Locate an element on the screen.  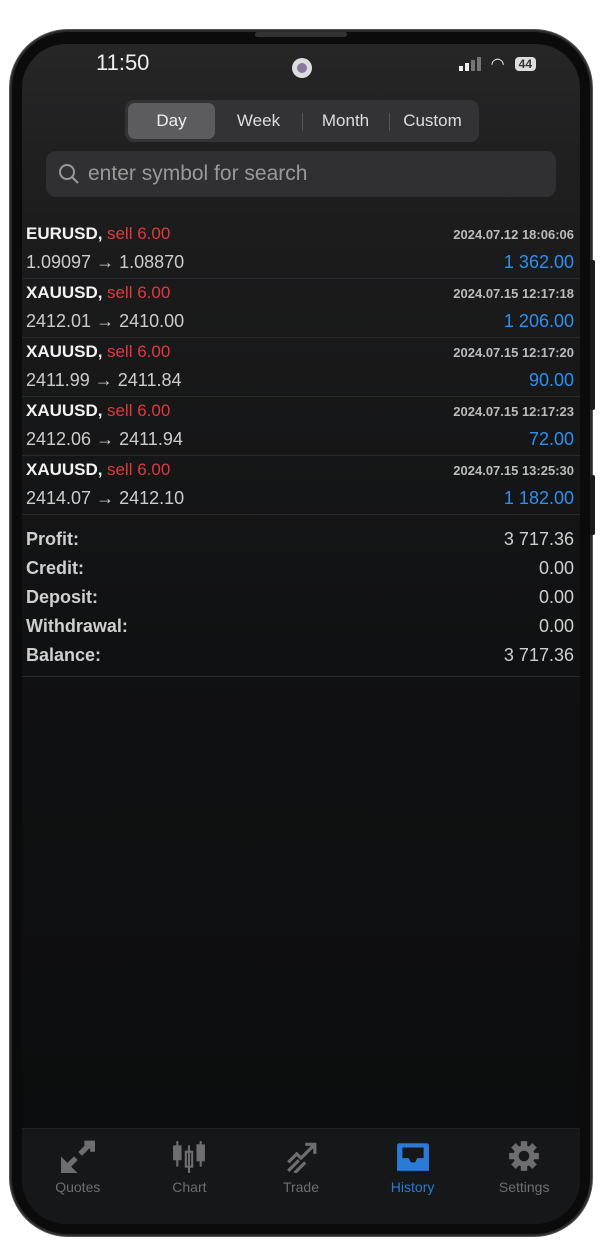
tab-label: Trade is located at coordinates (301, 1187).